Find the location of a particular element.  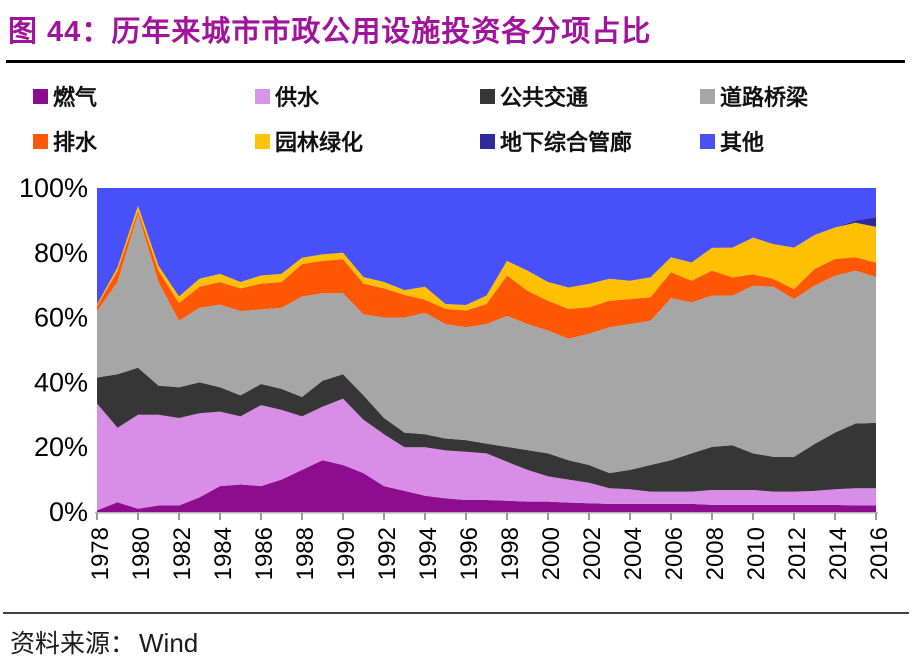

x-tick-label: 2010 is located at coordinates (756, 553).